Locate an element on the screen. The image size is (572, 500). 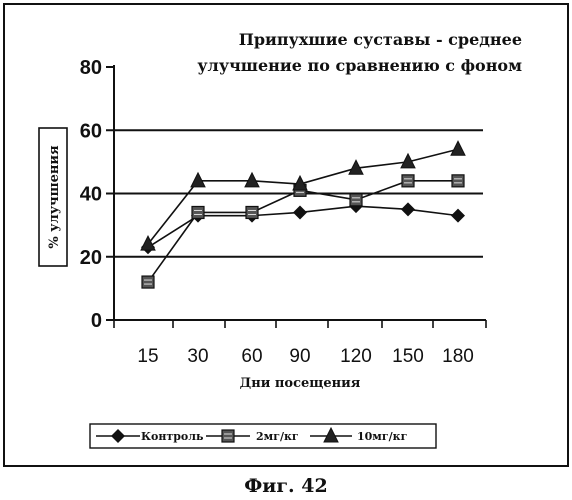
chart-title-line-1: Припухшие суставы - среднее is located at coordinates (380, 39).